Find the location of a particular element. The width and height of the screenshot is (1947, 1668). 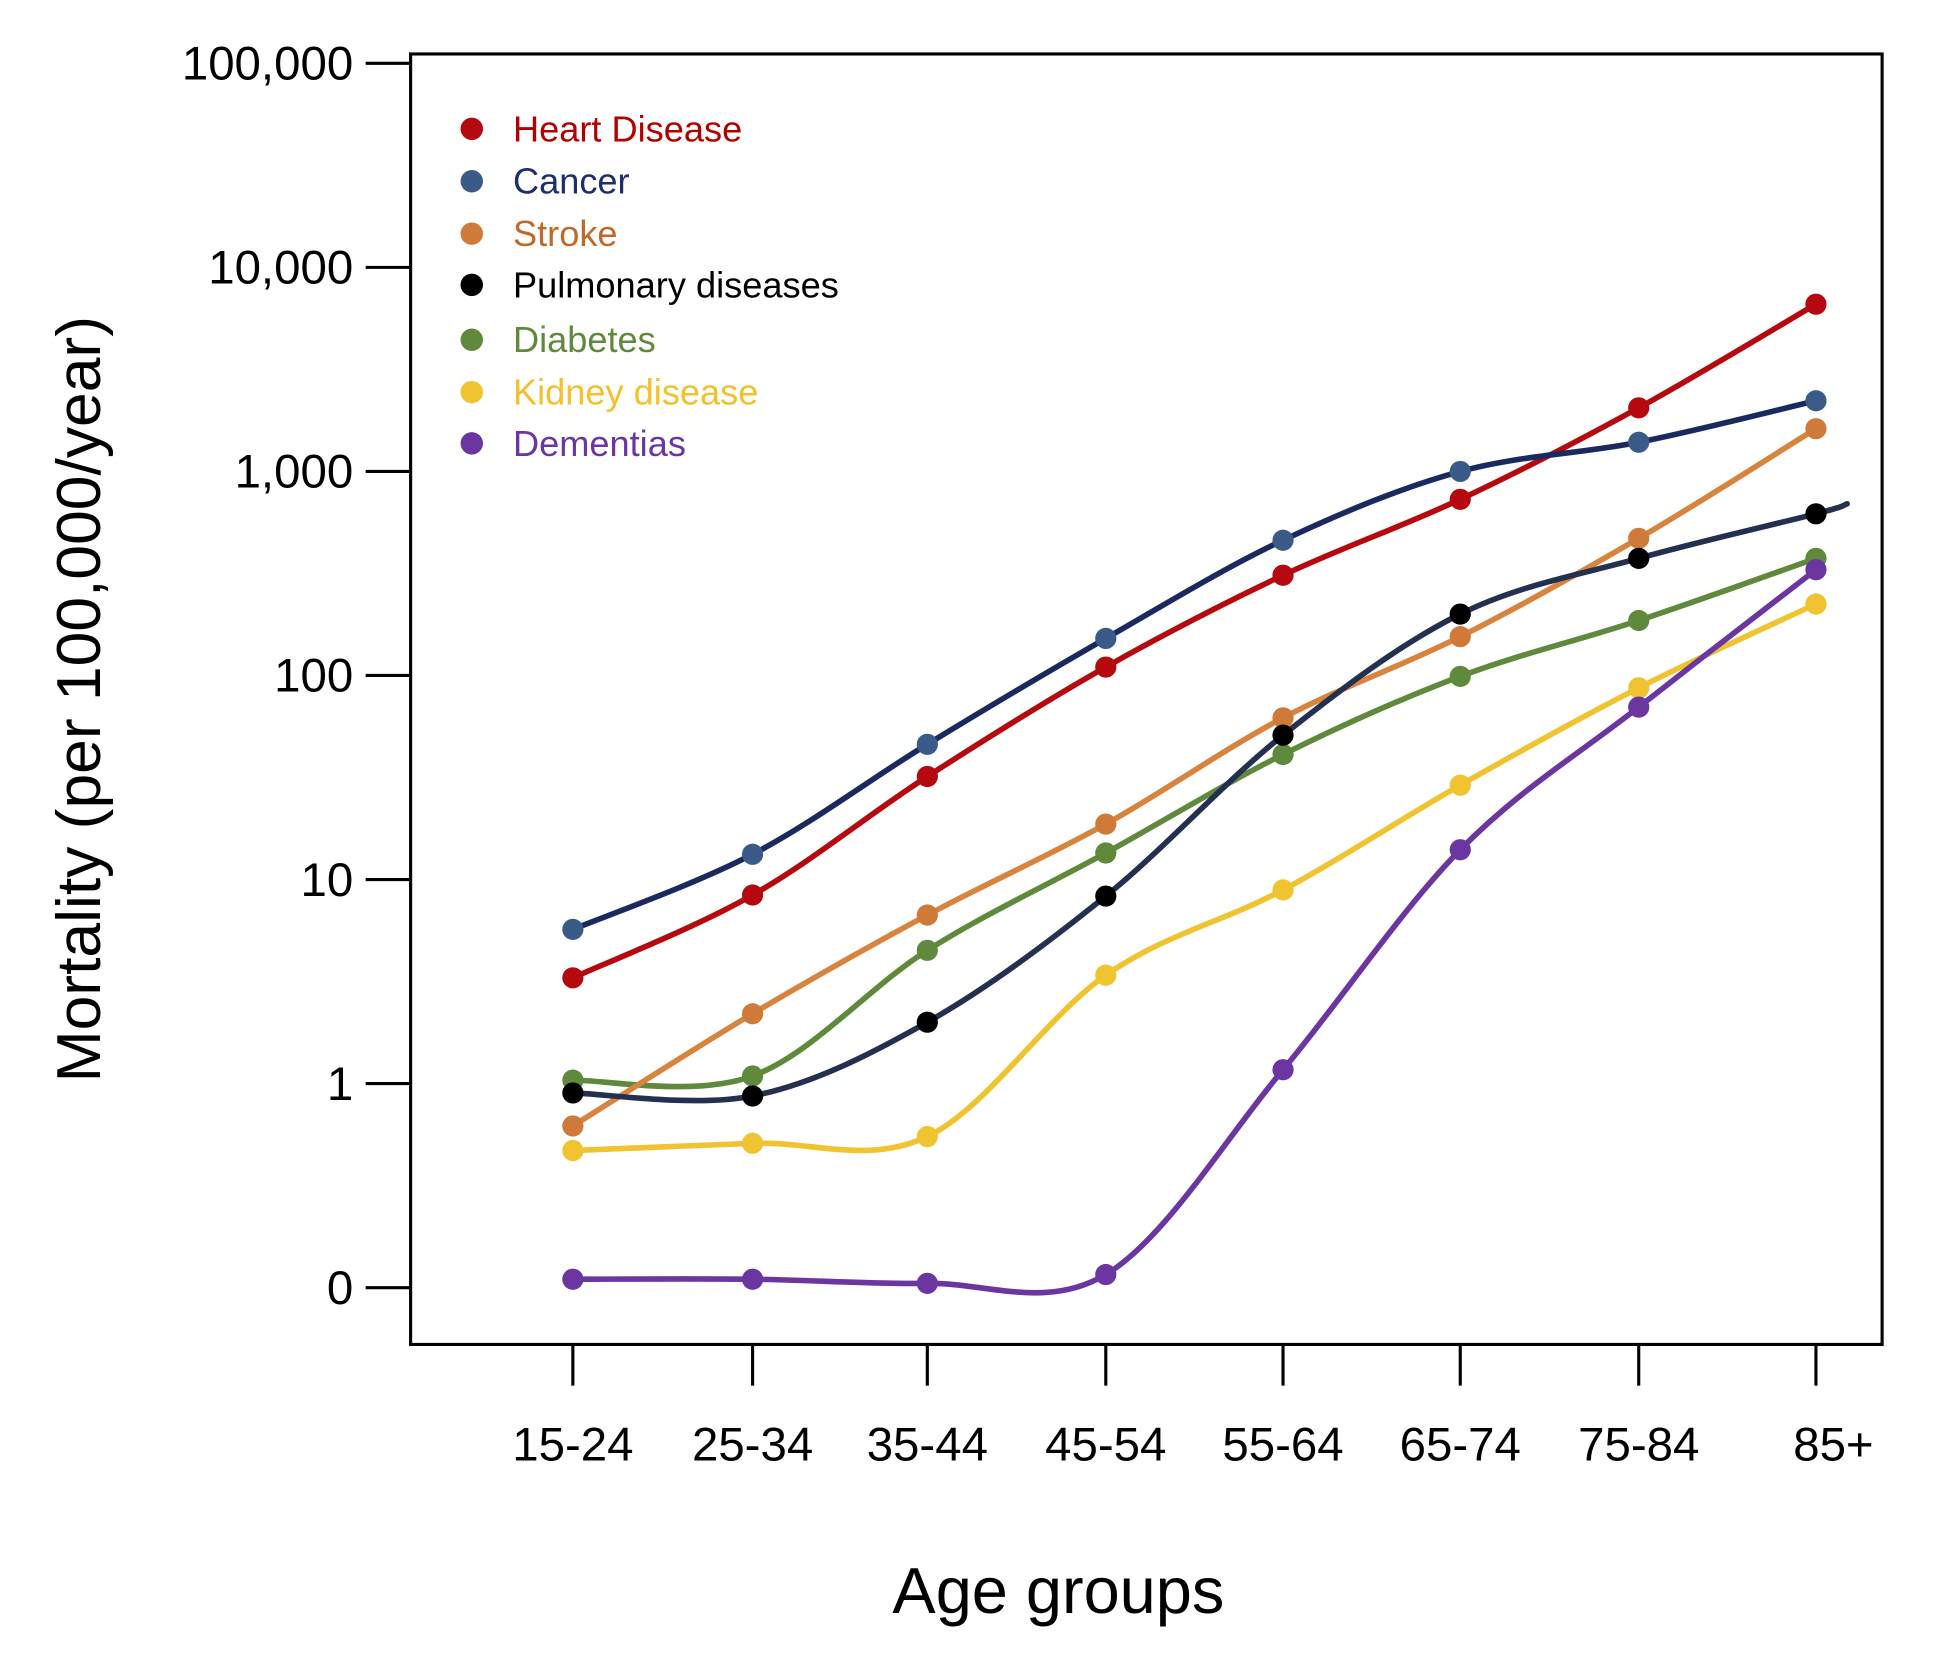

legend-marker-kidney-disease is located at coordinates (472, 392).